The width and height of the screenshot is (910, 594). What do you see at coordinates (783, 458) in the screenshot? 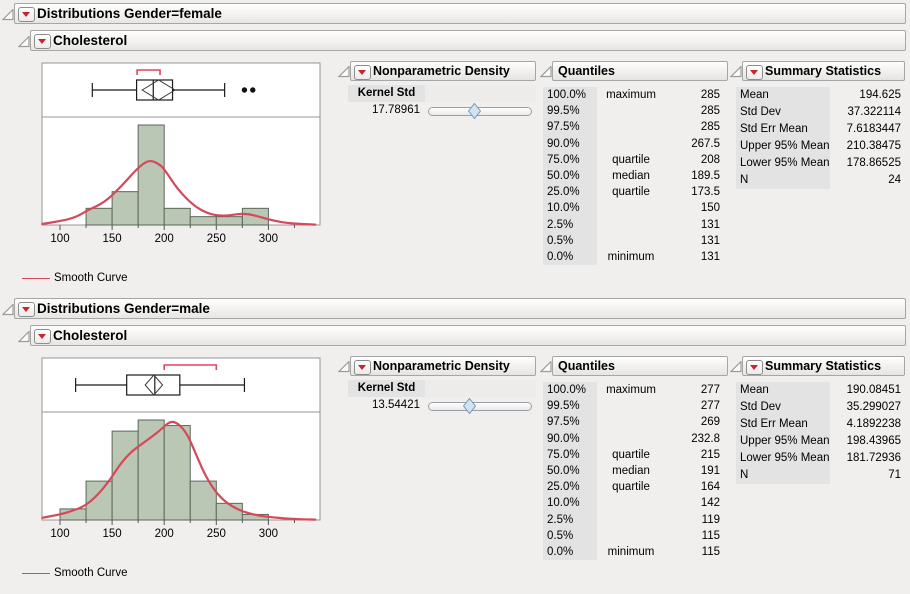
I see `table-cell: Lower 95% Mean` at bounding box center [783, 458].